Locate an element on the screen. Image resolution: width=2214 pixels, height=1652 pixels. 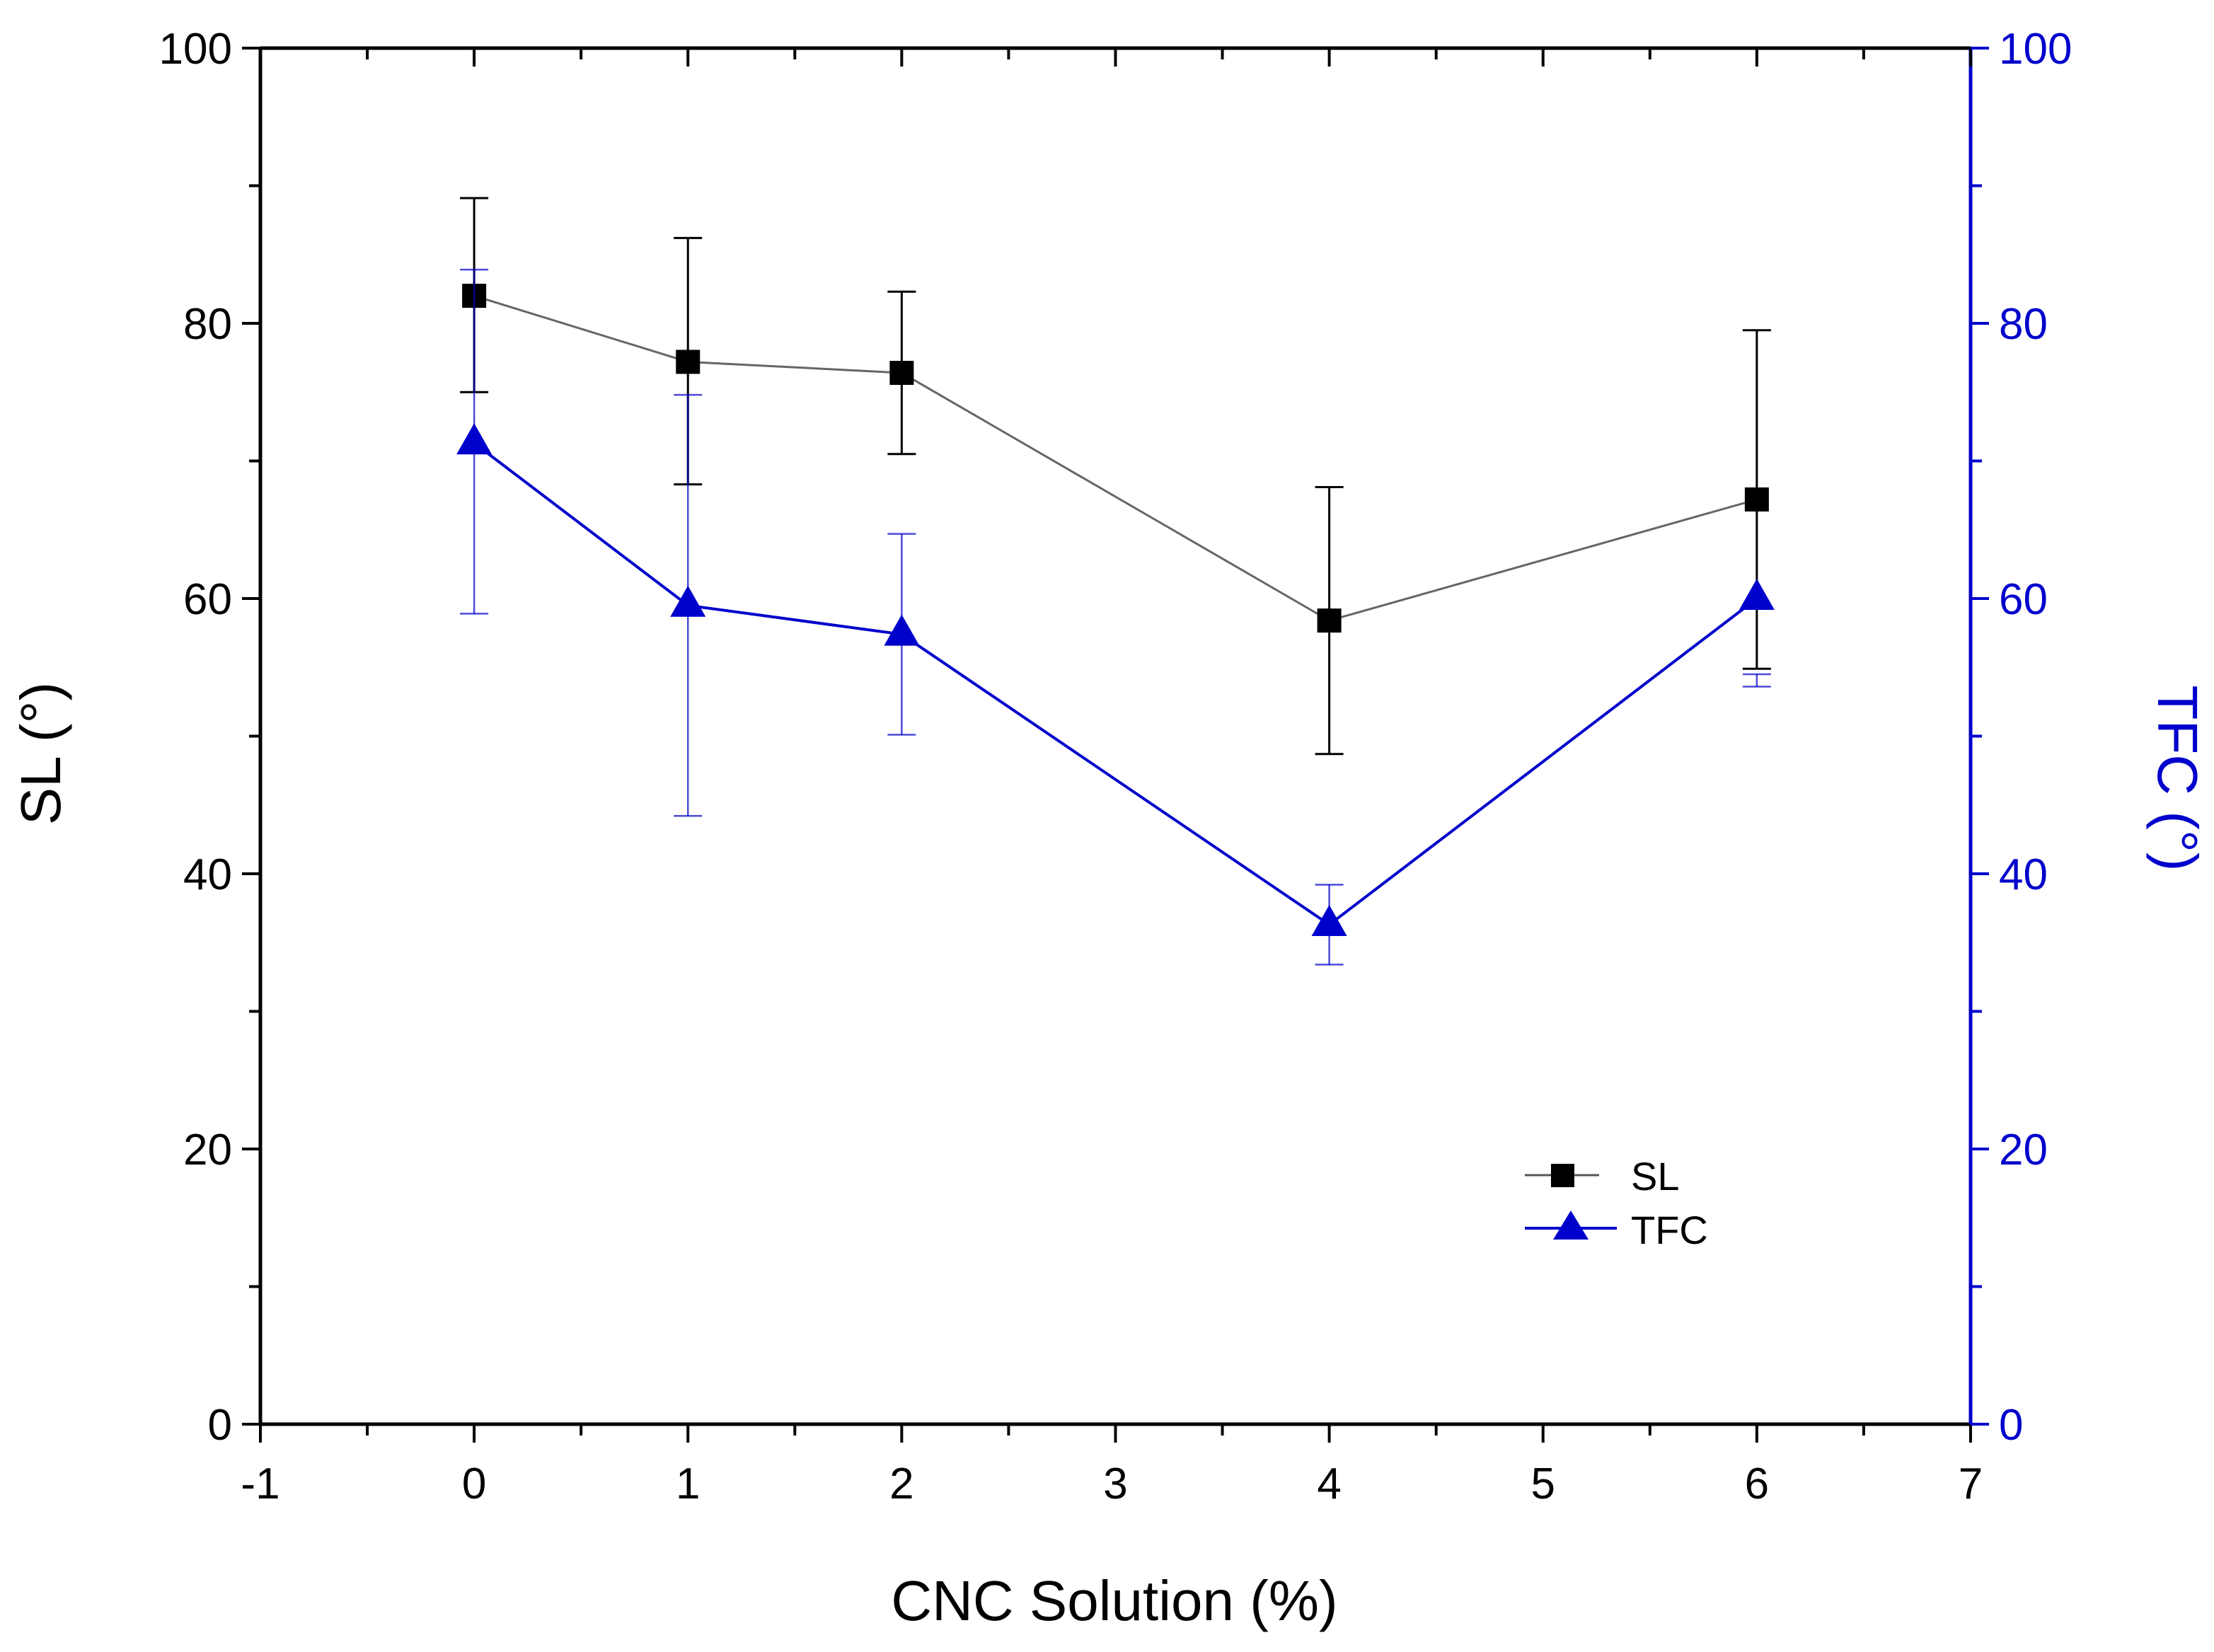
x-tick-label: -1 is located at coordinates (260, 1484).